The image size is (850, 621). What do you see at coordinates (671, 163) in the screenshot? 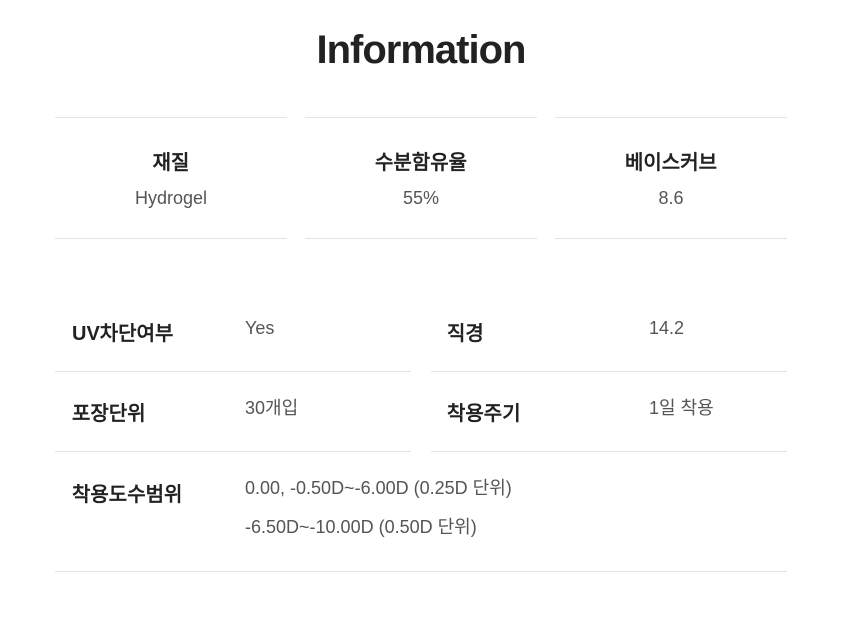
I see `card-label: 베이스커브` at bounding box center [671, 163].